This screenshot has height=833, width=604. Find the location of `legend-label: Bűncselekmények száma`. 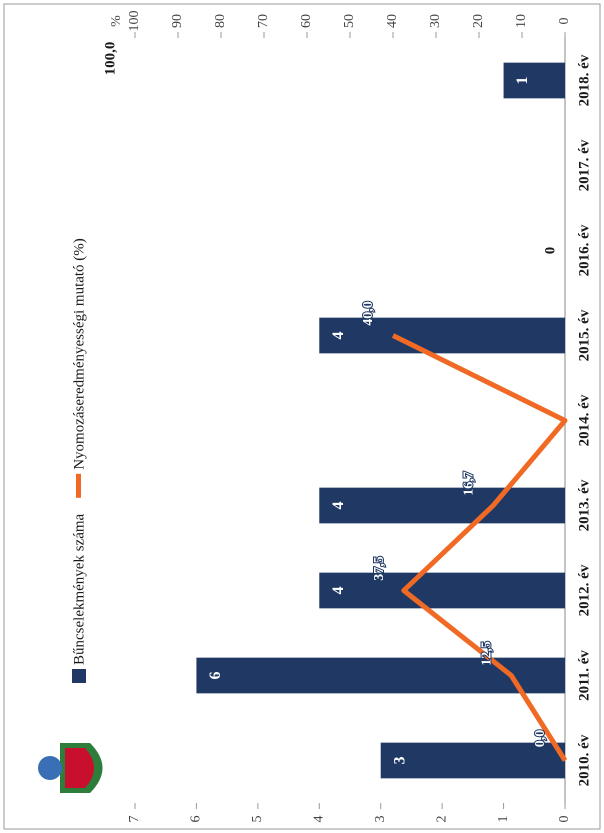

legend-label: Bűncselekmények száma is located at coordinates (79, 589).